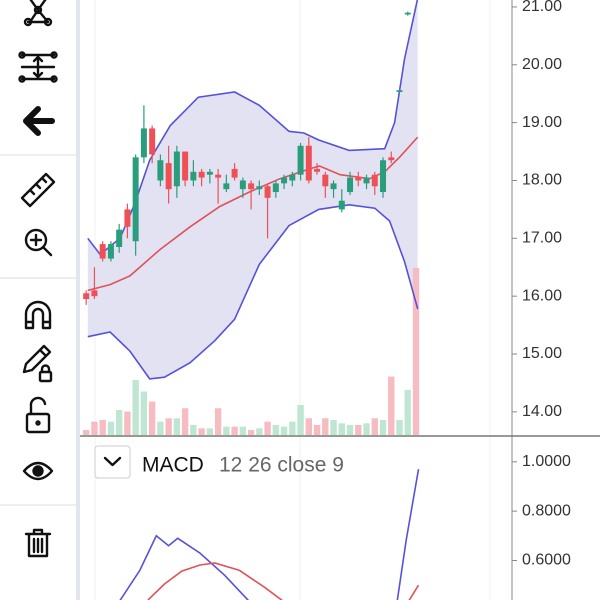 The image size is (600, 600). What do you see at coordinates (542, 64) in the screenshot?
I see `y-tick-label: 20.00` at bounding box center [542, 64].